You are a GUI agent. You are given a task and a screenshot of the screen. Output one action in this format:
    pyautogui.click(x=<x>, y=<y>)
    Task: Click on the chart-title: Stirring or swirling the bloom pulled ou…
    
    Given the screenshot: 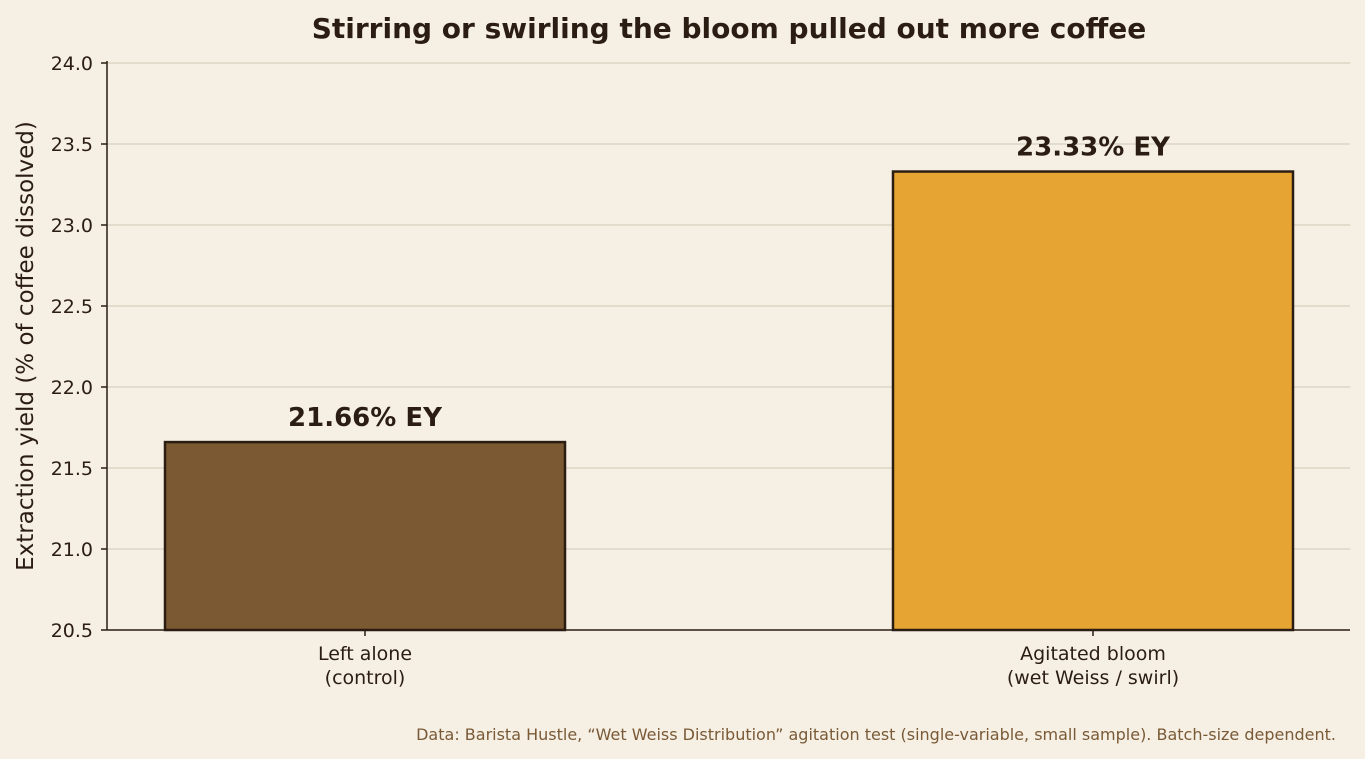 What is the action you would take?
    pyautogui.click(x=729, y=28)
    